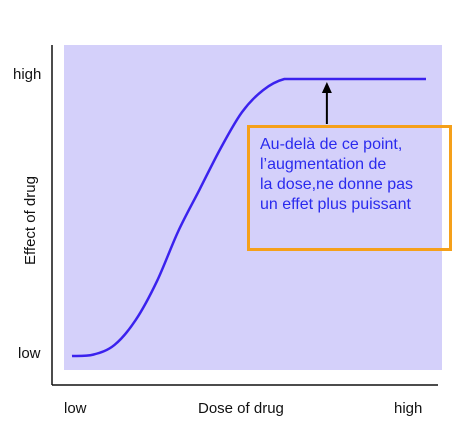 The height and width of the screenshot is (434, 462). I want to click on x-tick-label-high: high, so click(408, 408).